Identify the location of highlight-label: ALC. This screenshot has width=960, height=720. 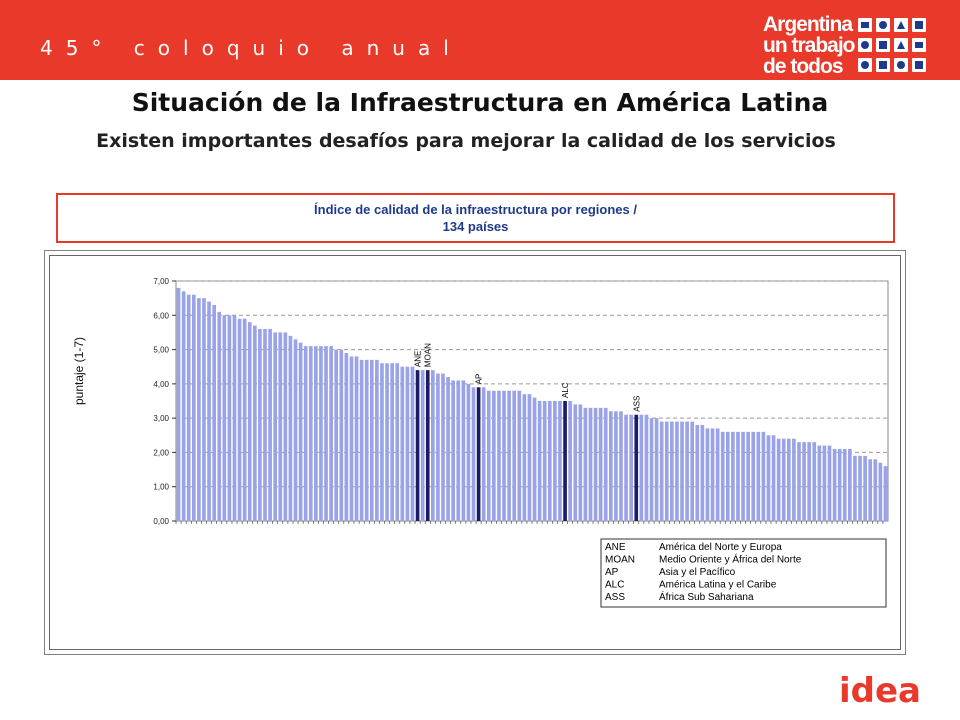
(565, 390).